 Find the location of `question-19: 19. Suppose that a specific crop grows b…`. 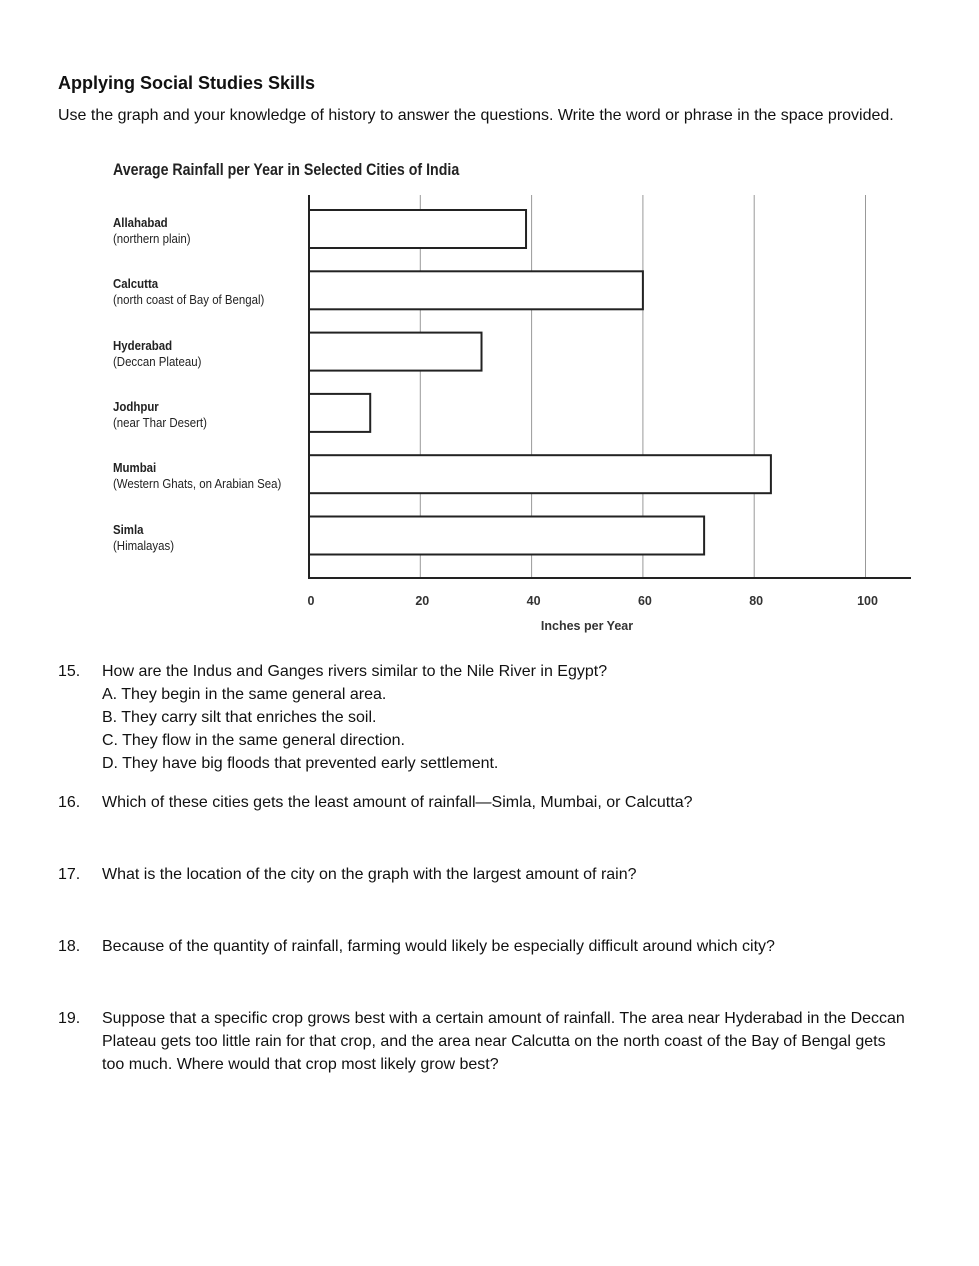

question-19: 19. Suppose that a specific crop grows b… is located at coordinates (483, 1041).